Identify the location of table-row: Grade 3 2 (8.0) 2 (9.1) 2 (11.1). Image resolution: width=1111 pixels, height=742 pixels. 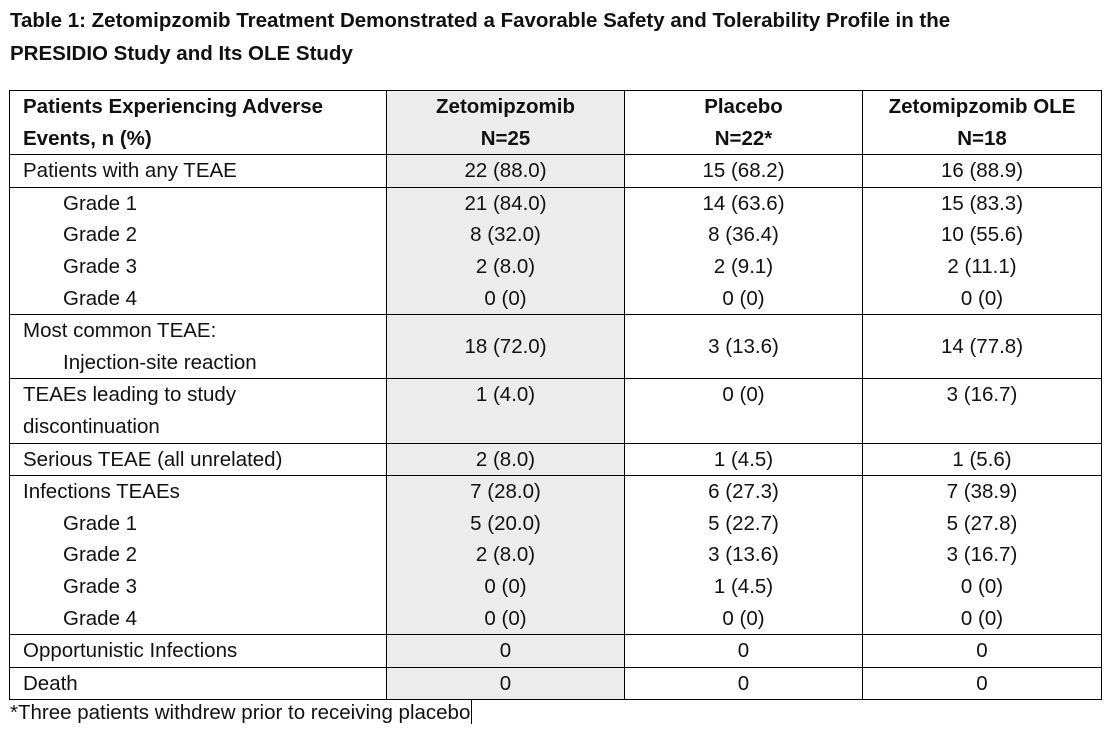
(555, 266).